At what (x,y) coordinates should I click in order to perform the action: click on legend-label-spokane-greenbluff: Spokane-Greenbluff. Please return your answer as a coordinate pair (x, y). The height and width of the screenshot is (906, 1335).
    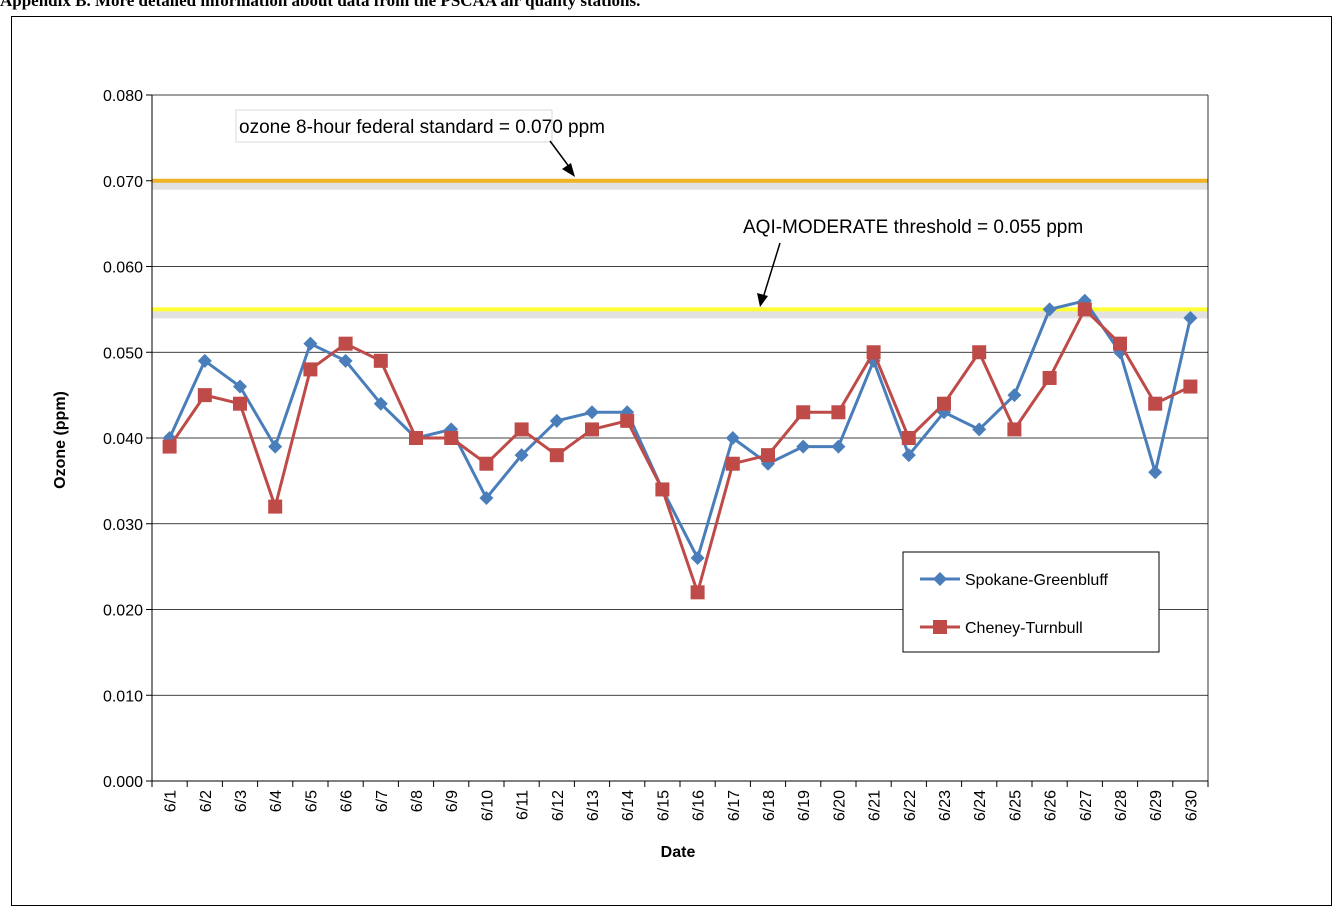
    Looking at the image, I should click on (1036, 580).